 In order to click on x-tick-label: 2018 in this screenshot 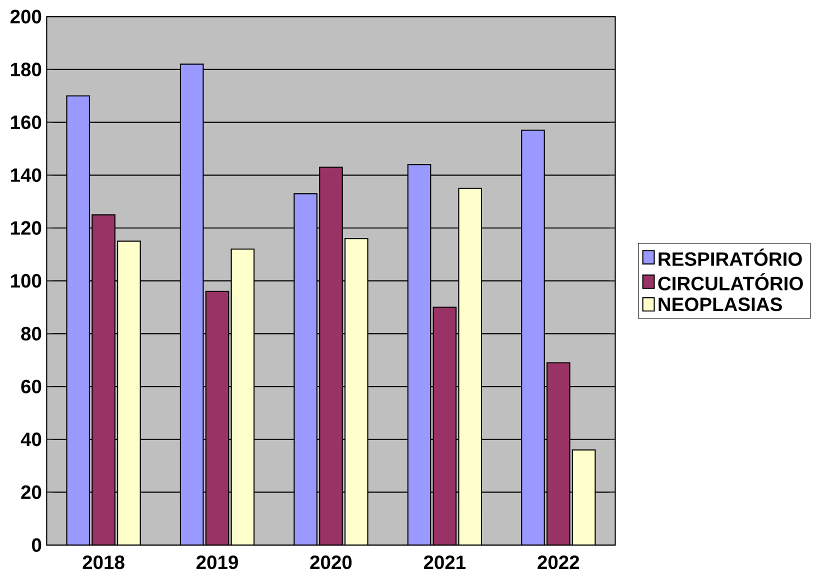, I will do `click(103, 563)`.